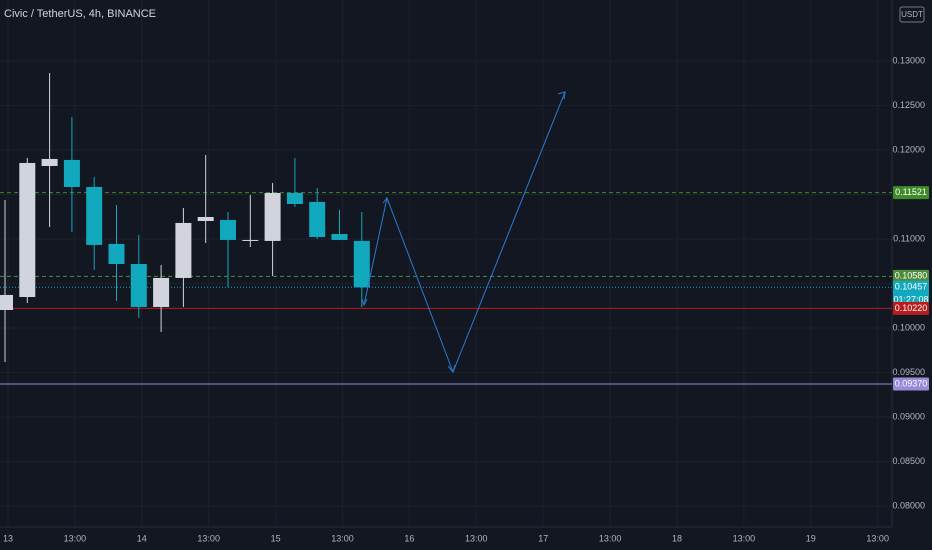 Image resolution: width=932 pixels, height=550 pixels. What do you see at coordinates (276, 538) in the screenshot?
I see `x-tick-label: 15` at bounding box center [276, 538].